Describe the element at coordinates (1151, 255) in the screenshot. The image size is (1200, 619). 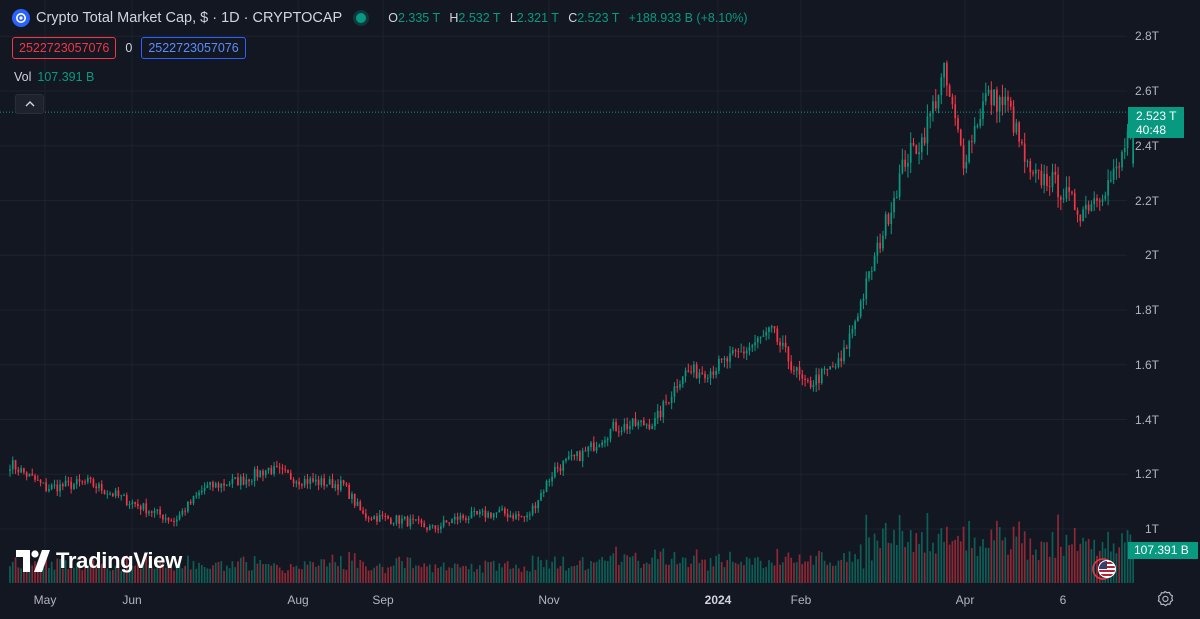
I see `price-tick-label: 2T` at that location.